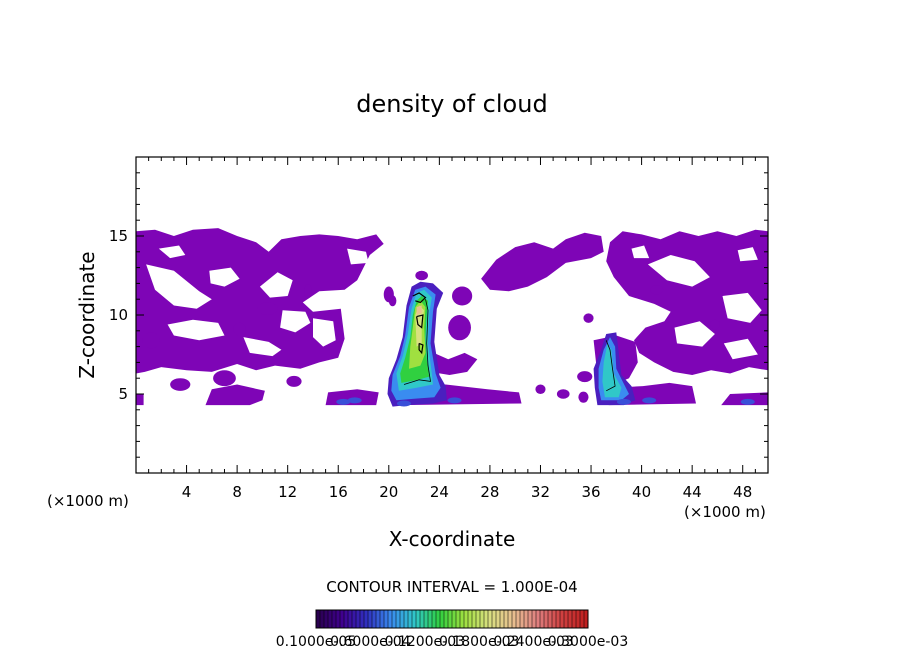 This screenshot has width=904, height=654. What do you see at coordinates (421, 348) in the screenshot?
I see `core-1-contour-low` at bounding box center [421, 348].